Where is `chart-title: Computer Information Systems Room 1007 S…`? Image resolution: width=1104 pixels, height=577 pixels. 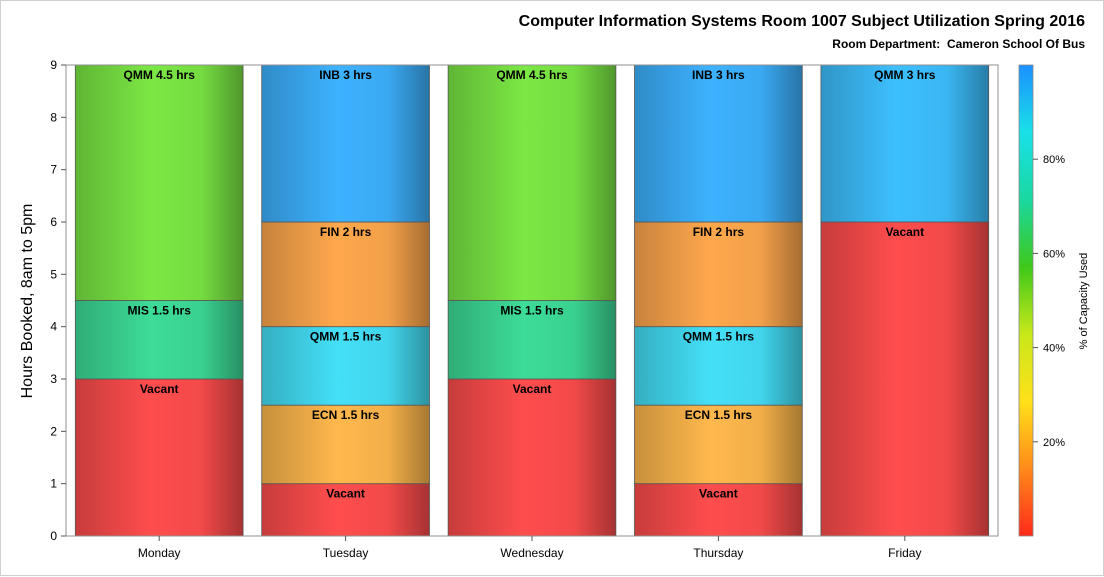 chart-title: Computer Information Systems Room 1007 S… is located at coordinates (801, 21).